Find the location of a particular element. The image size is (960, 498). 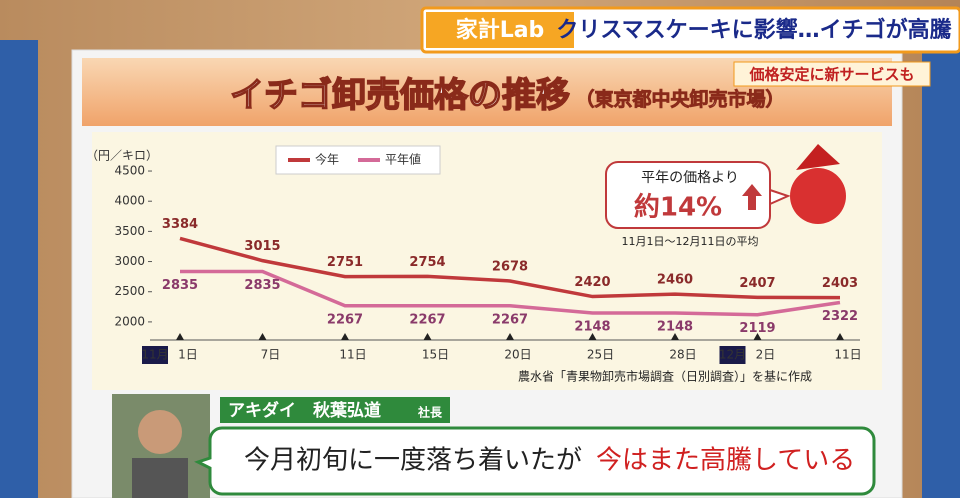

headline: クリスマスケーキに影響…イチゴが高騰 is located at coordinates (753, 30).